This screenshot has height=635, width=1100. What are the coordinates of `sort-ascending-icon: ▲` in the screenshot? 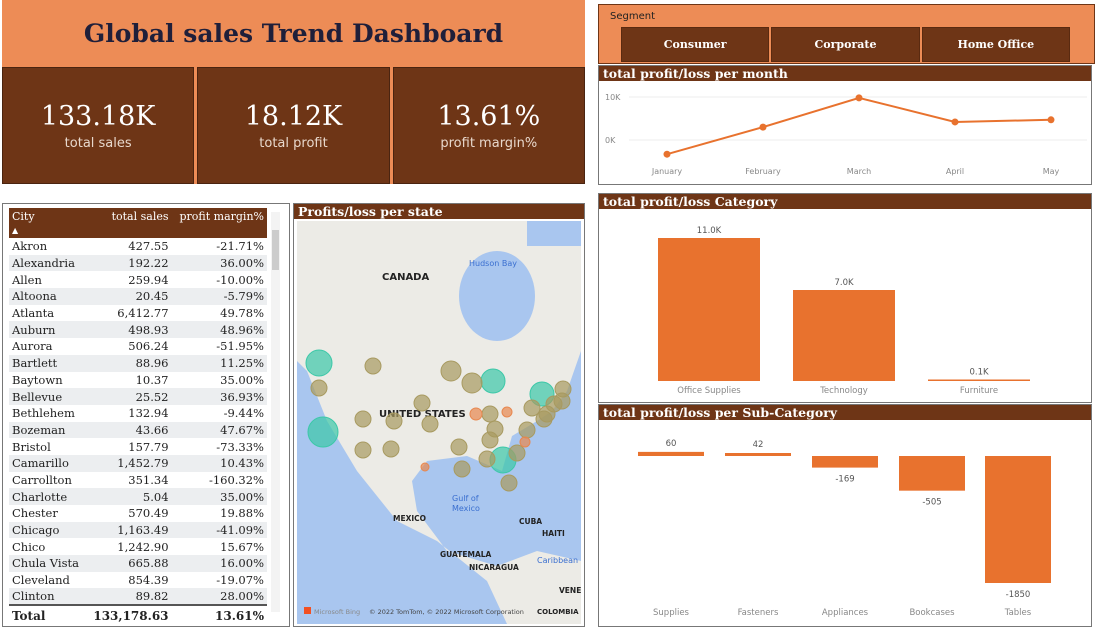 It's located at (15, 230).